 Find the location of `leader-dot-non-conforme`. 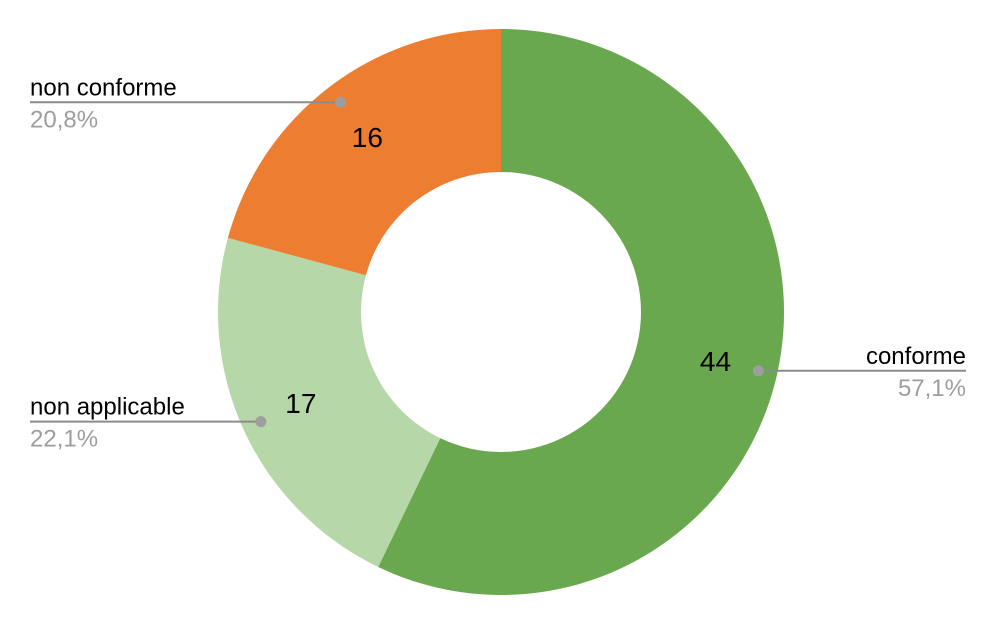

leader-dot-non-conforme is located at coordinates (341, 102).